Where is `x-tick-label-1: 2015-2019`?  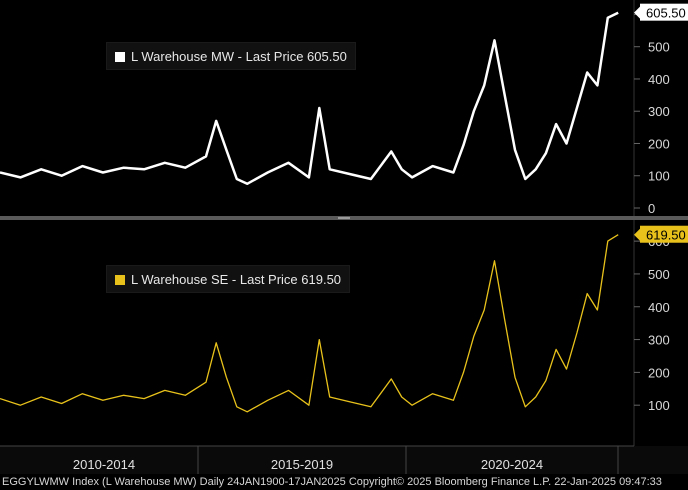 x-tick-label-1: 2015-2019 is located at coordinates (302, 464).